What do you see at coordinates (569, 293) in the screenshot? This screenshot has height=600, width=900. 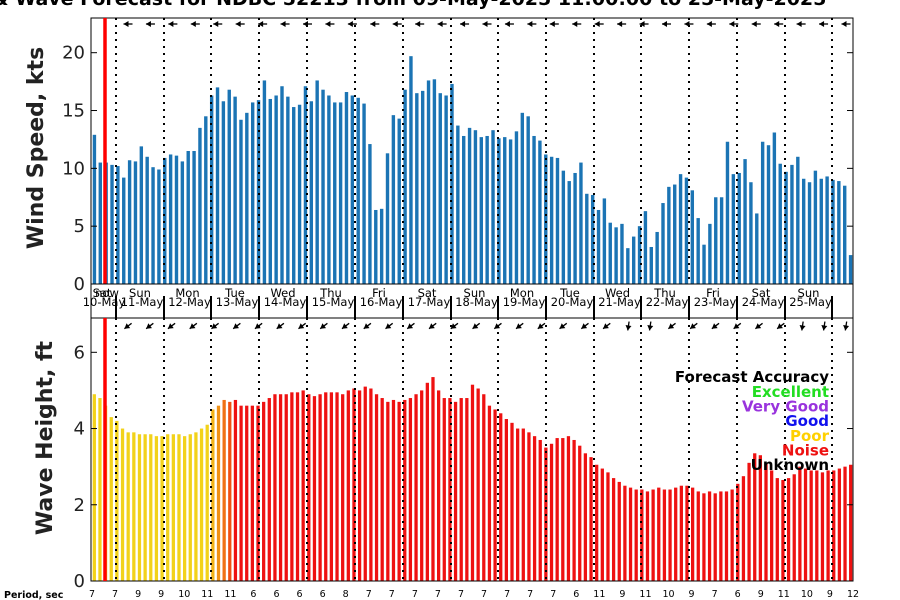 I see `day-name-label: Tue` at bounding box center [569, 293].